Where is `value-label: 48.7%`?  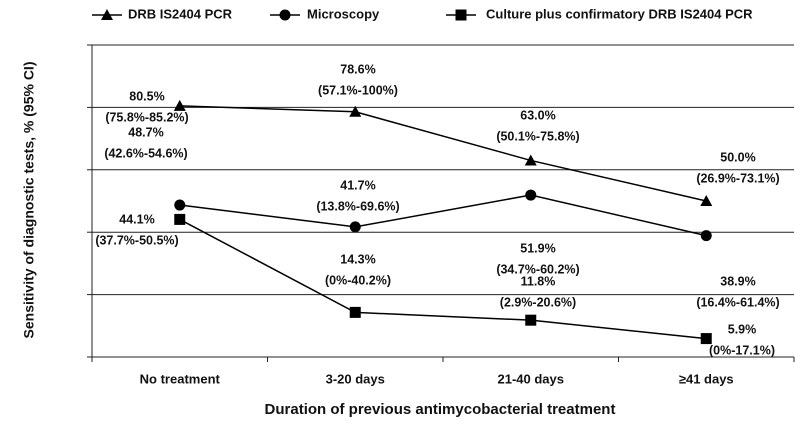
value-label: 48.7% is located at coordinates (145, 132).